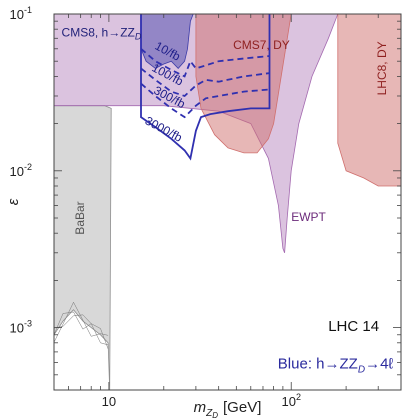  Describe the element at coordinates (13, 201) in the screenshot. I see `y-axis-title: ε` at that location.